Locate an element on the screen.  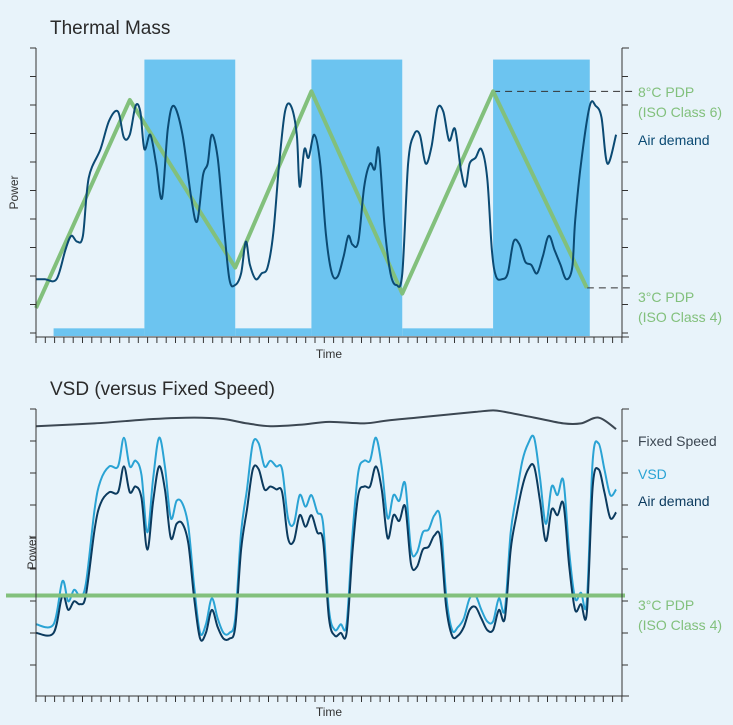
fixed-speed-line is located at coordinates (326, 419).